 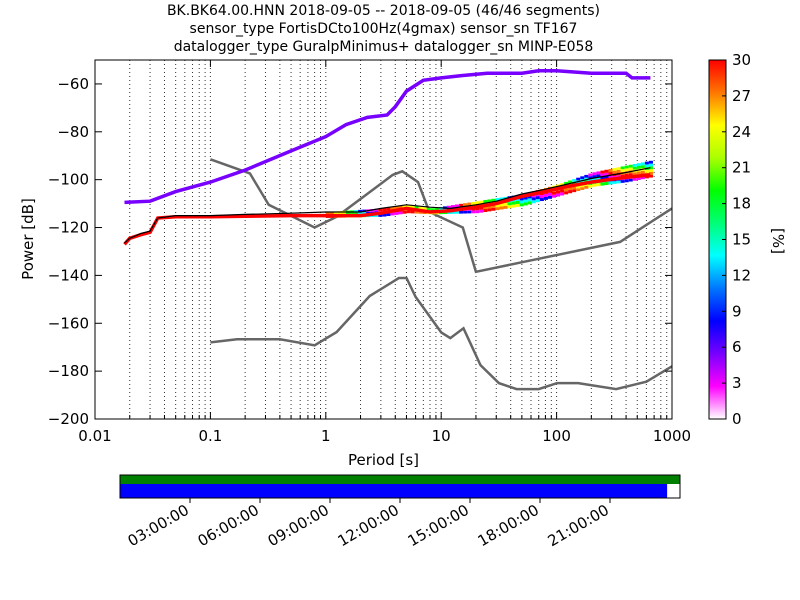 I want to click on psd-mean-line, so click(x=387, y=205).